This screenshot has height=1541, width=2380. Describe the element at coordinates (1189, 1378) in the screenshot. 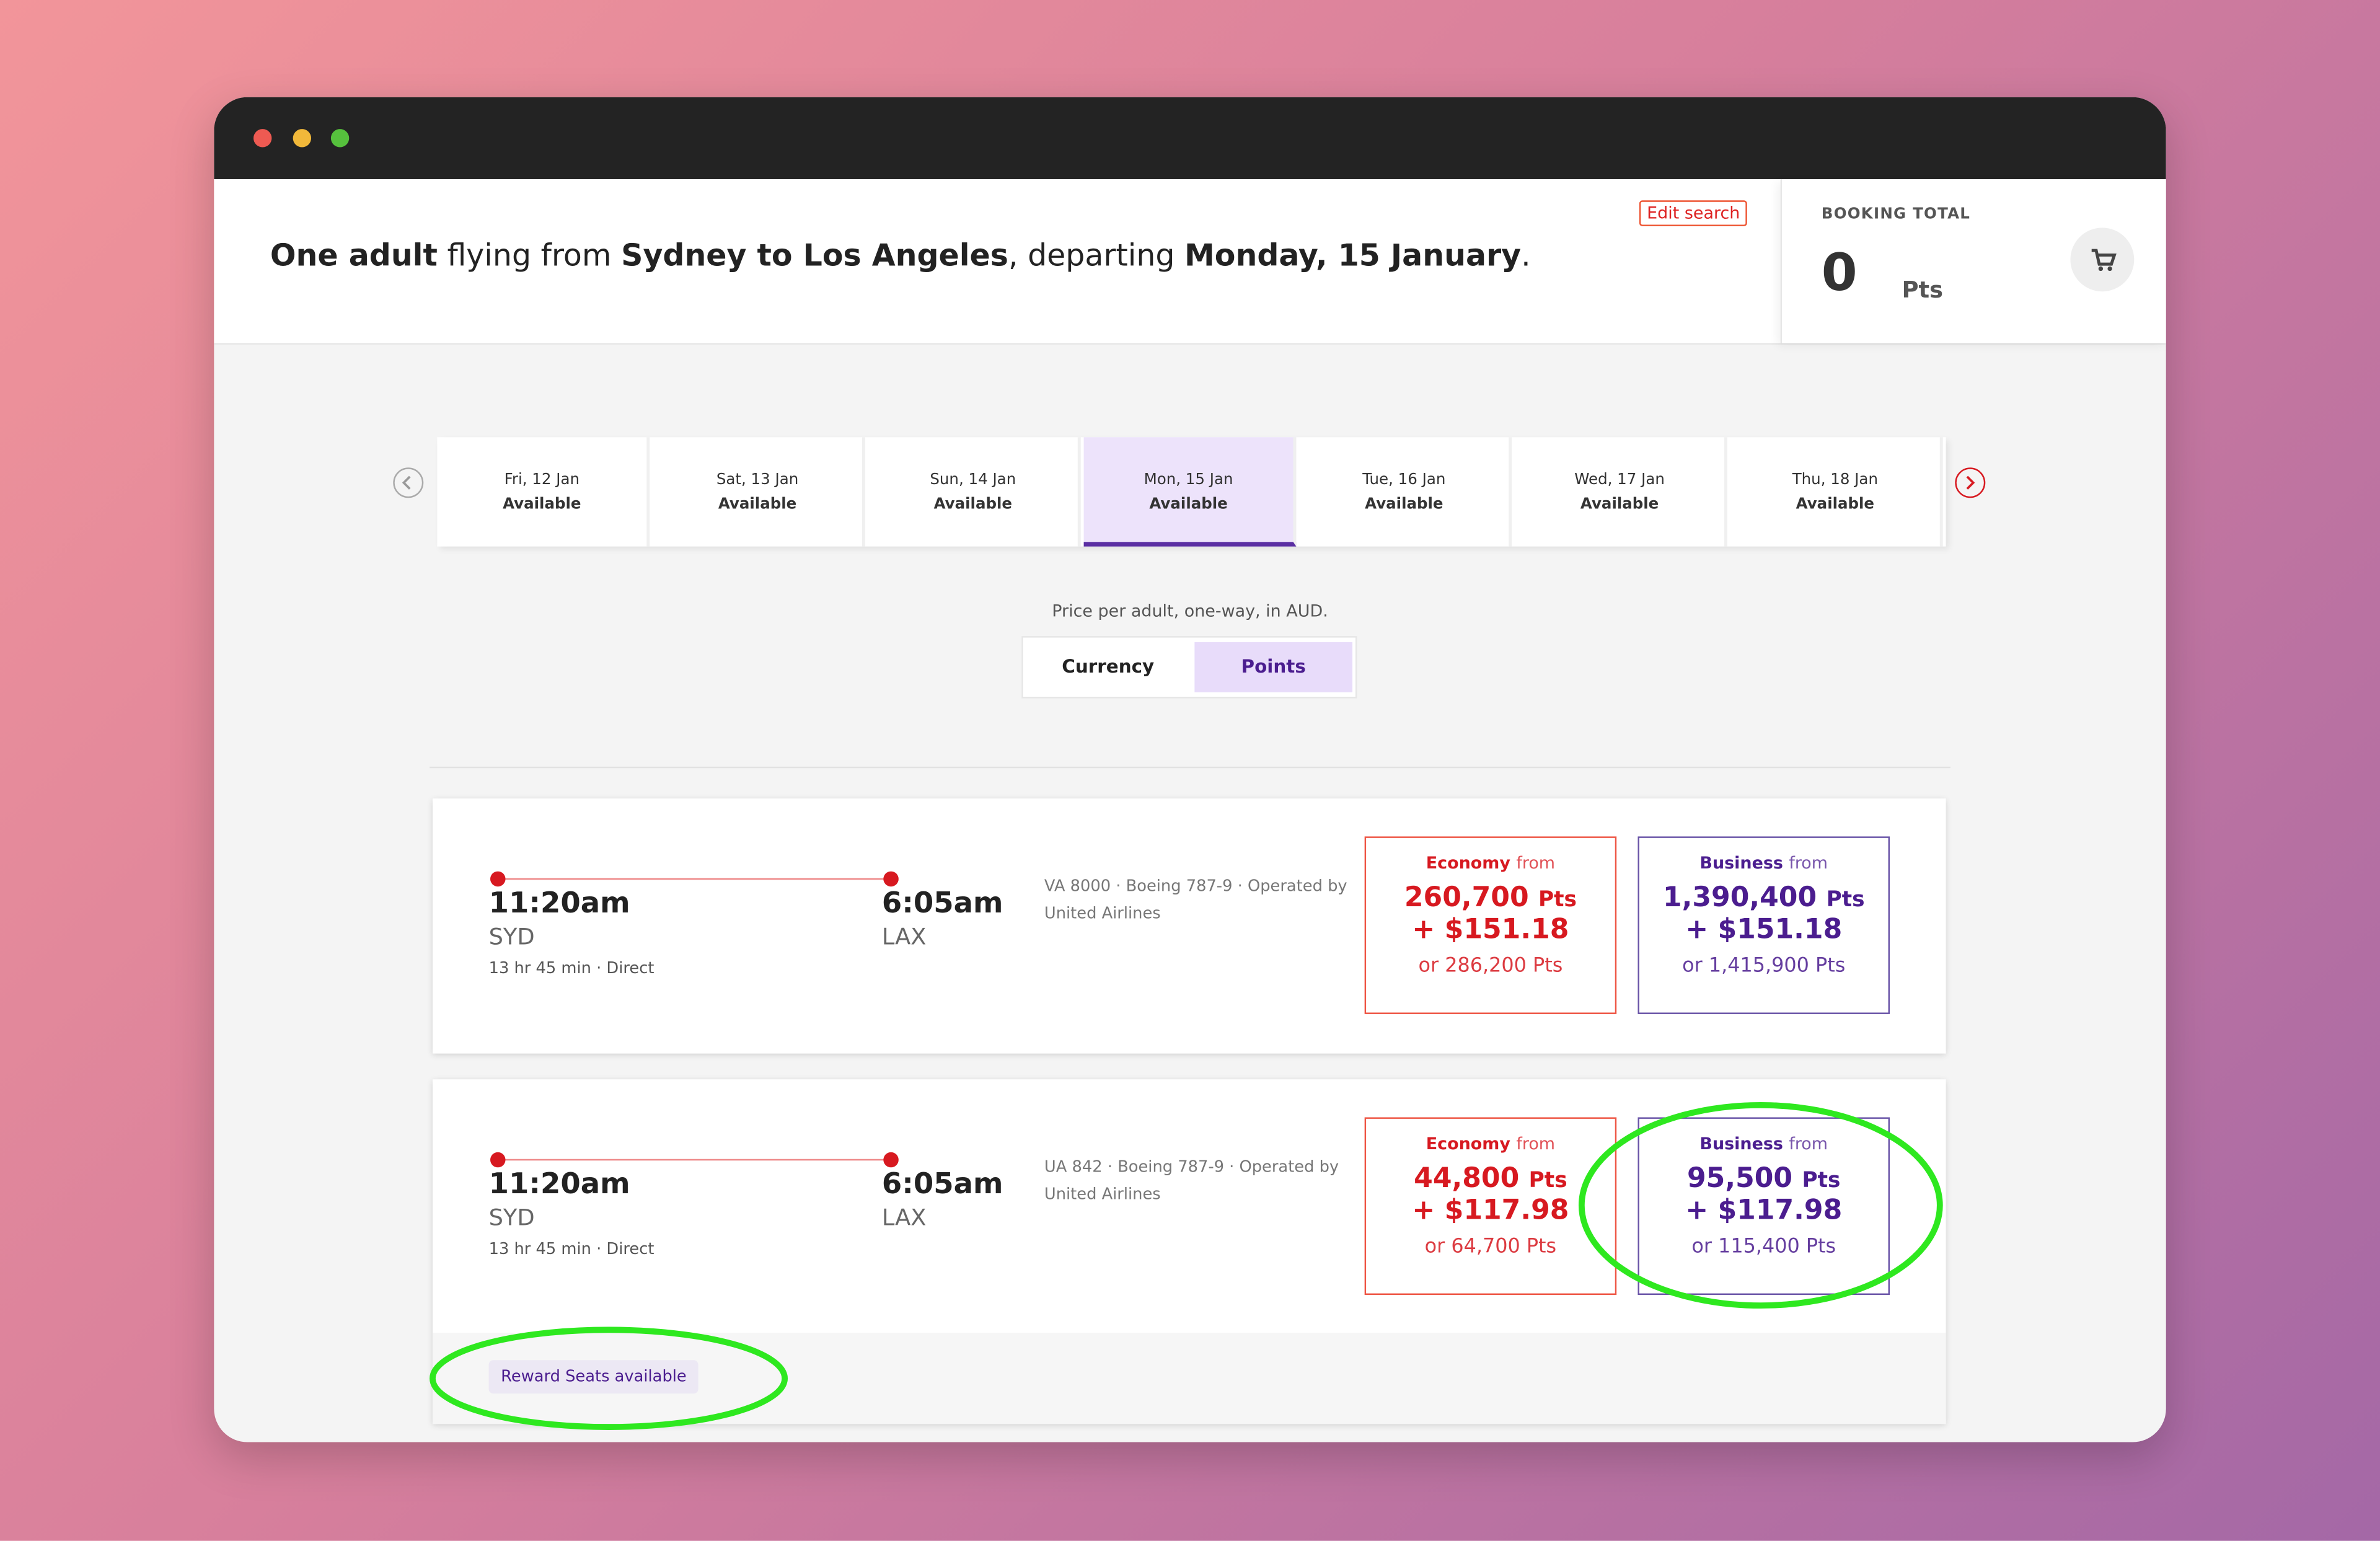

I see `reward-bar: Reward Seats available` at that location.